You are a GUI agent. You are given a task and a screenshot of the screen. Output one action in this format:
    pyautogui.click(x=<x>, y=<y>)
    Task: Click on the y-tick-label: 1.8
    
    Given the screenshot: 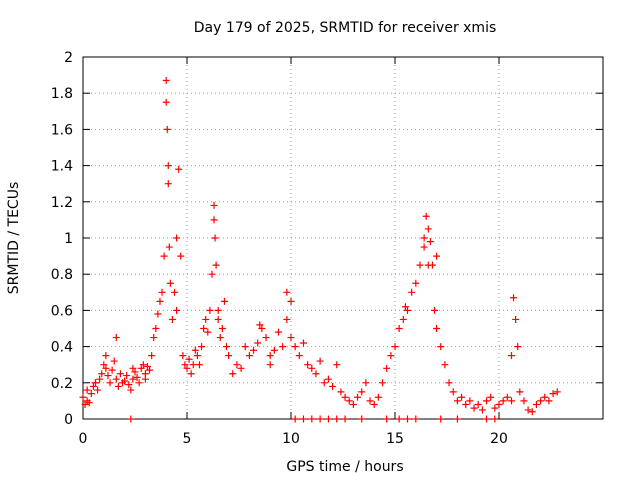 What is the action you would take?
    pyautogui.click(x=62, y=94)
    